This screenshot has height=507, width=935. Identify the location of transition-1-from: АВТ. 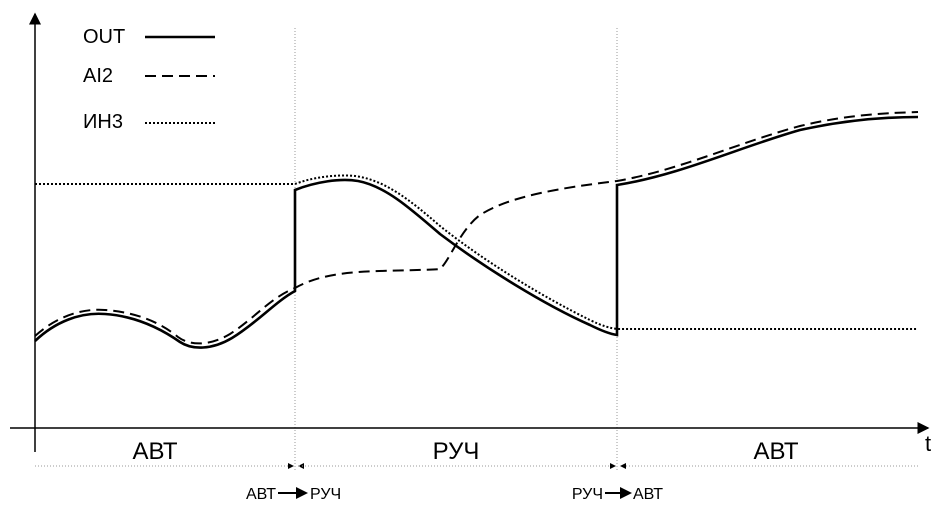
(261, 494).